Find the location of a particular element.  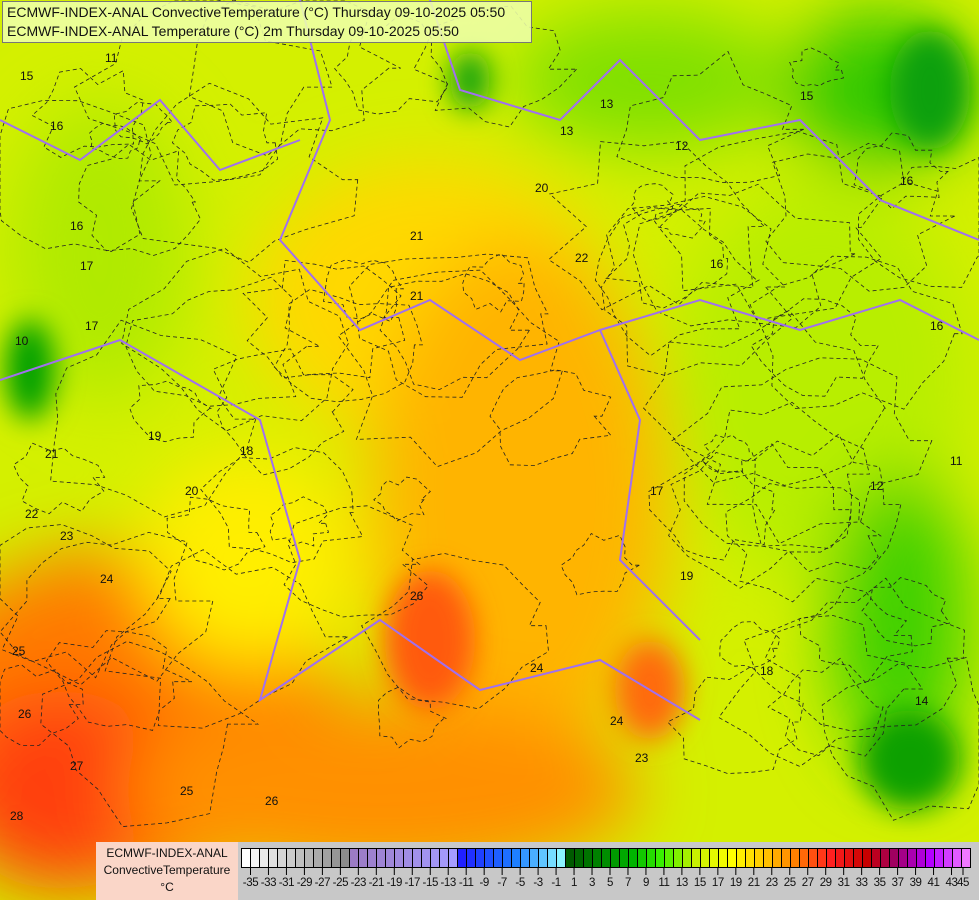

legend-tick-label: -31 is located at coordinates (286, 883).